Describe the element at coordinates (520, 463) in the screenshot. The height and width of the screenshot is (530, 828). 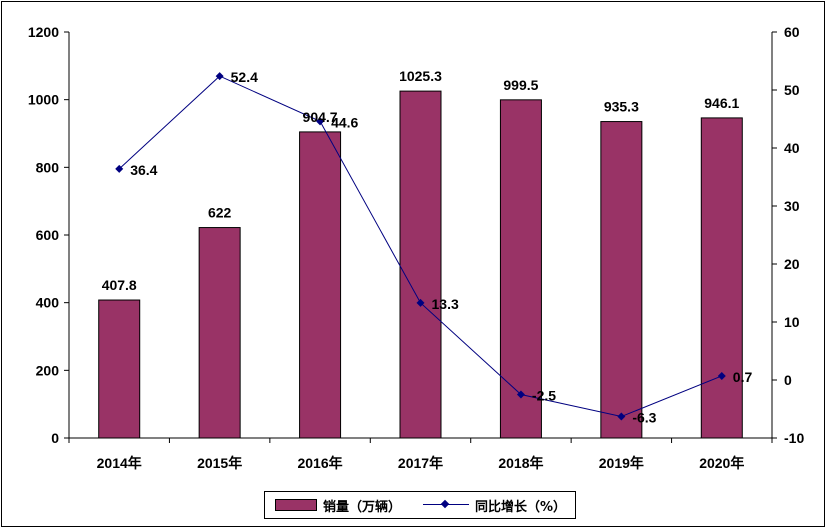
I see `x-tick-label: 2018年` at that location.